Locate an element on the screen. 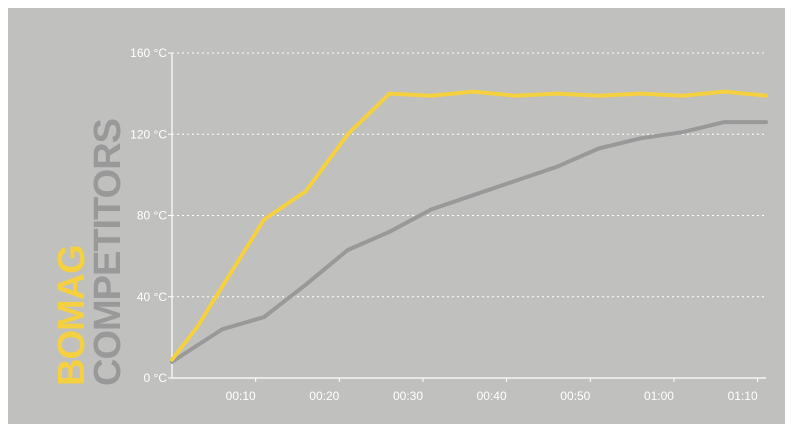 This screenshot has height=430, width=795. x-tick-label: 00:30 is located at coordinates (408, 396).